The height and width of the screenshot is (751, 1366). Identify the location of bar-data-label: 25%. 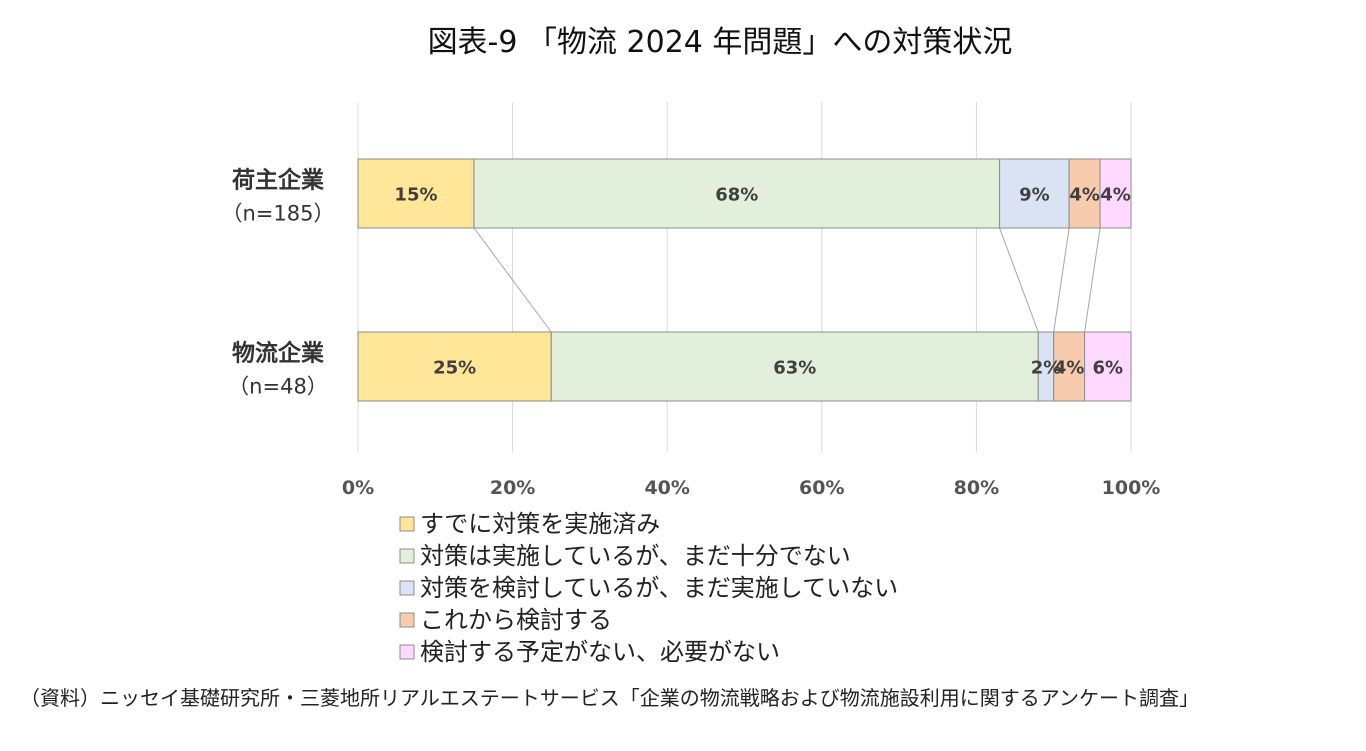
(454, 368).